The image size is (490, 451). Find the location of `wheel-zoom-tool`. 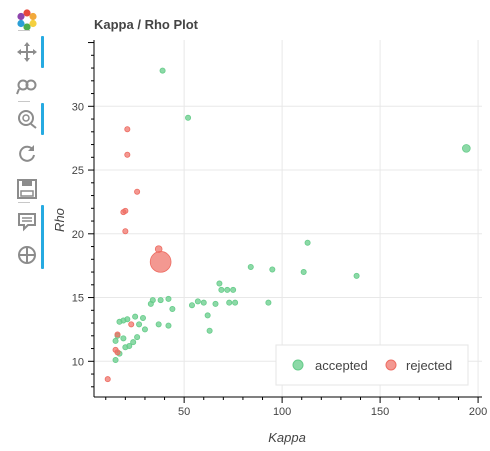

wheel-zoom-tool is located at coordinates (27, 119).